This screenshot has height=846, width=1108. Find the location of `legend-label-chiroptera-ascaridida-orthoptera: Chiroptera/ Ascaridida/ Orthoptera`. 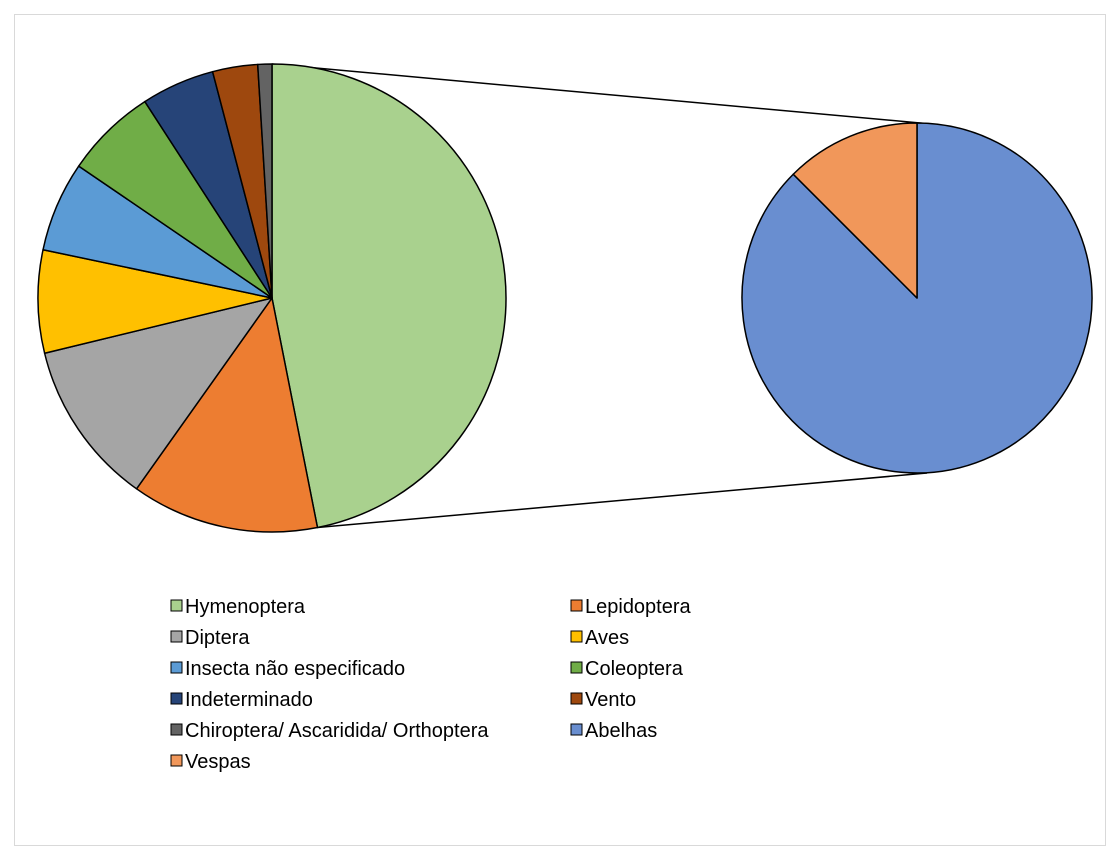

legend-label-chiroptera-ascaridida-orthoptera: Chiroptera/ Ascaridida/ Orthoptera is located at coordinates (337, 731).